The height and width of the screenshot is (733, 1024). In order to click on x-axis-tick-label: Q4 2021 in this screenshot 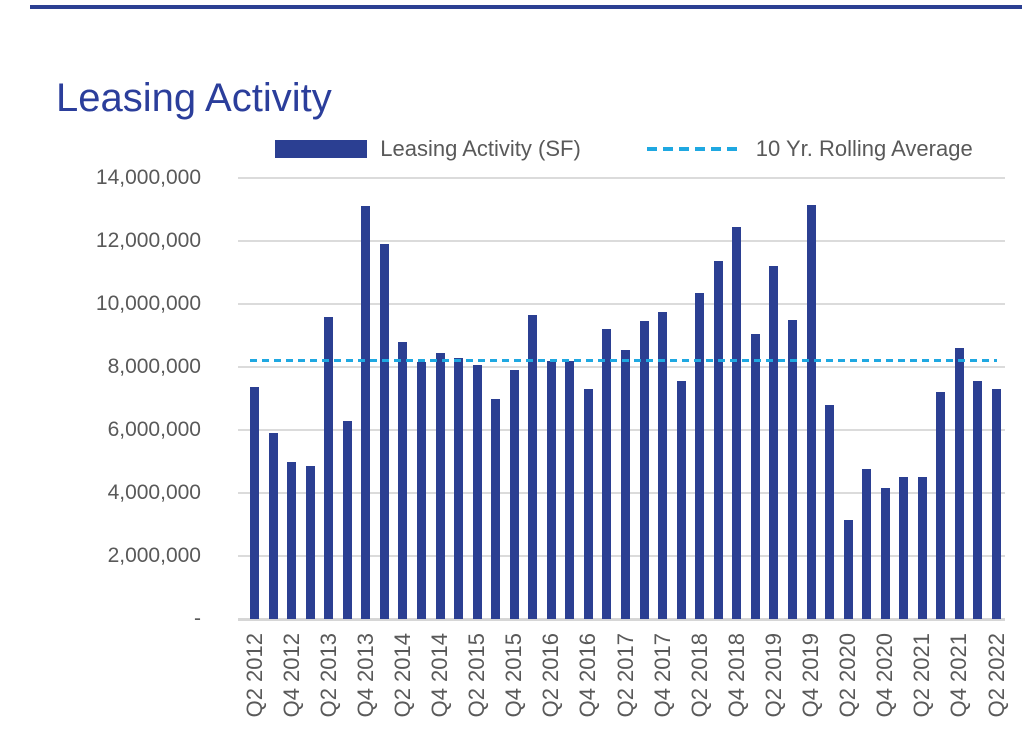, I will do `click(959, 675)`.